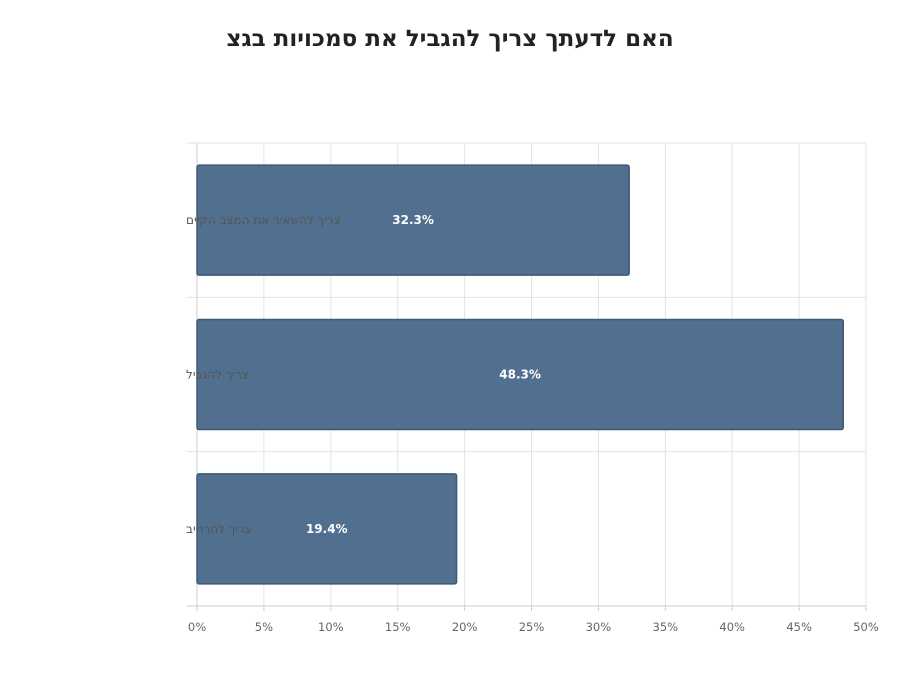  What do you see at coordinates (532, 627) in the screenshot?
I see `x-tick-label: 25%` at bounding box center [532, 627].